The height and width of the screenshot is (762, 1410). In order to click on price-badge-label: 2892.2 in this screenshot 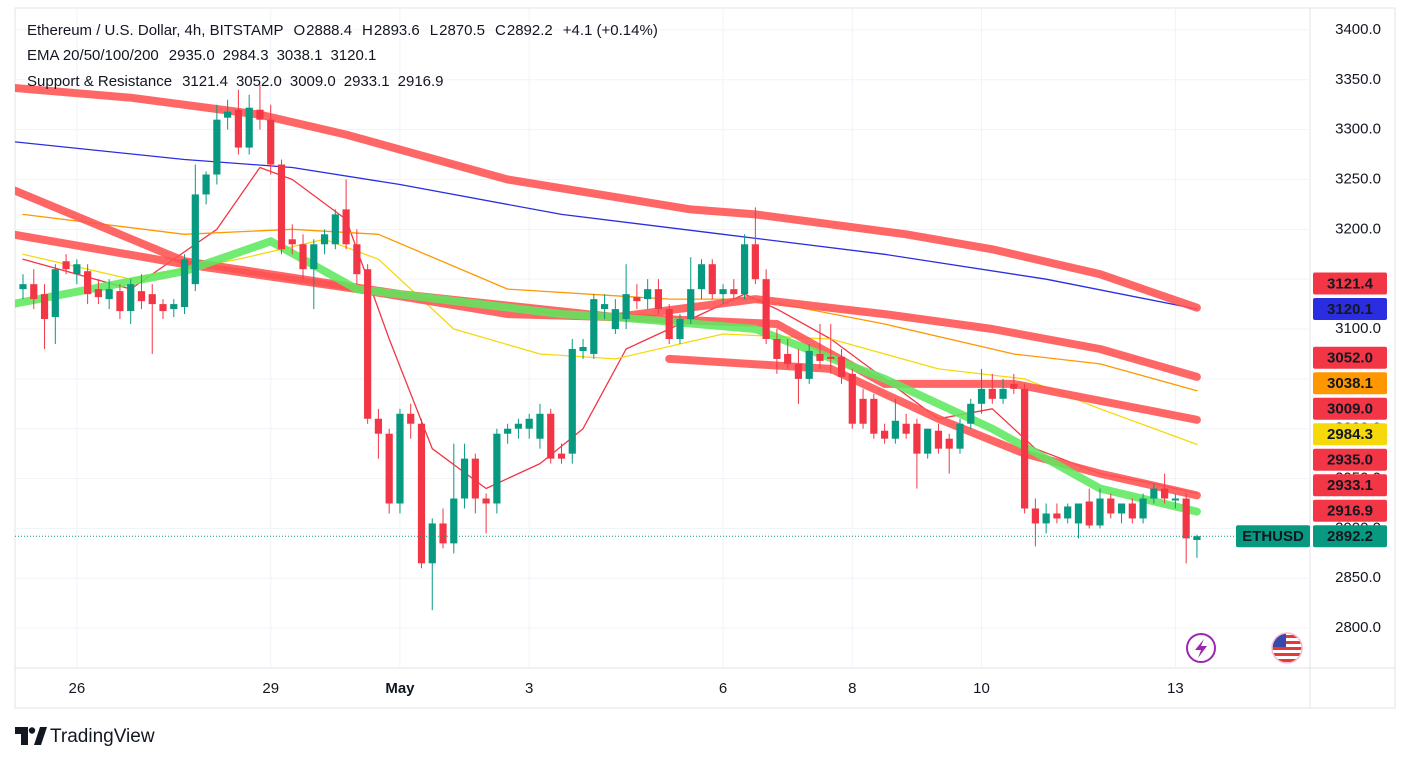, I will do `click(1350, 536)`.